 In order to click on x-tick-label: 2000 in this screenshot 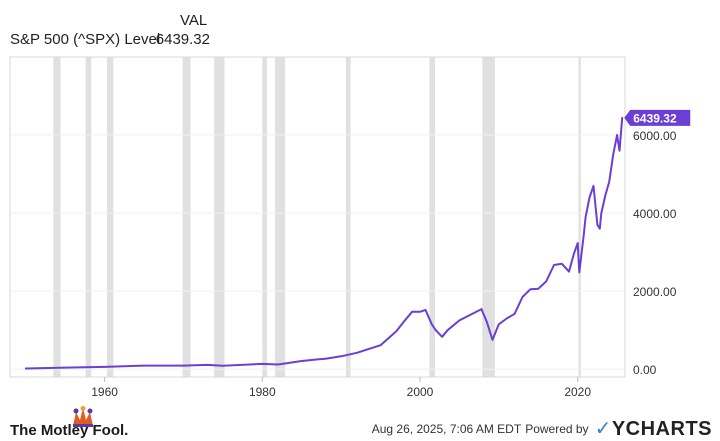, I will do `click(420, 392)`.